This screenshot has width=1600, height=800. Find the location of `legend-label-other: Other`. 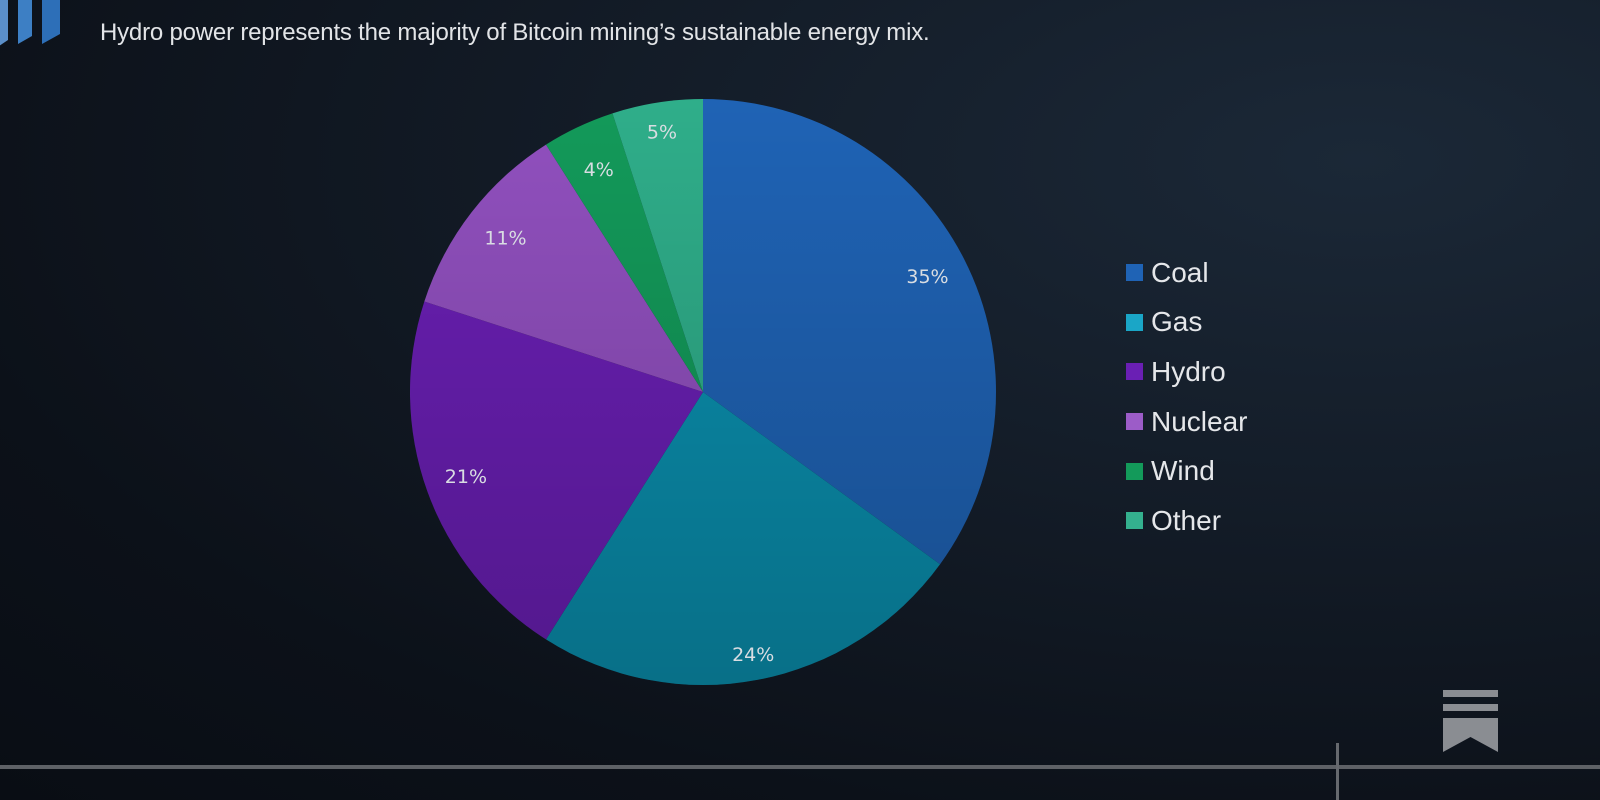

legend-label-other: Other is located at coordinates (1186, 520).